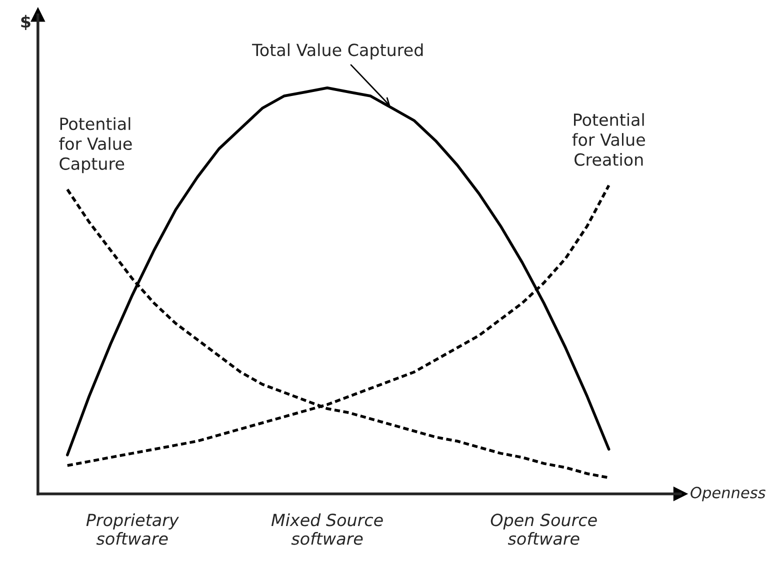 The width and height of the screenshot is (774, 571). Describe the element at coordinates (608, 139) in the screenshot. I see `text: Potential for Value Creation` at that location.